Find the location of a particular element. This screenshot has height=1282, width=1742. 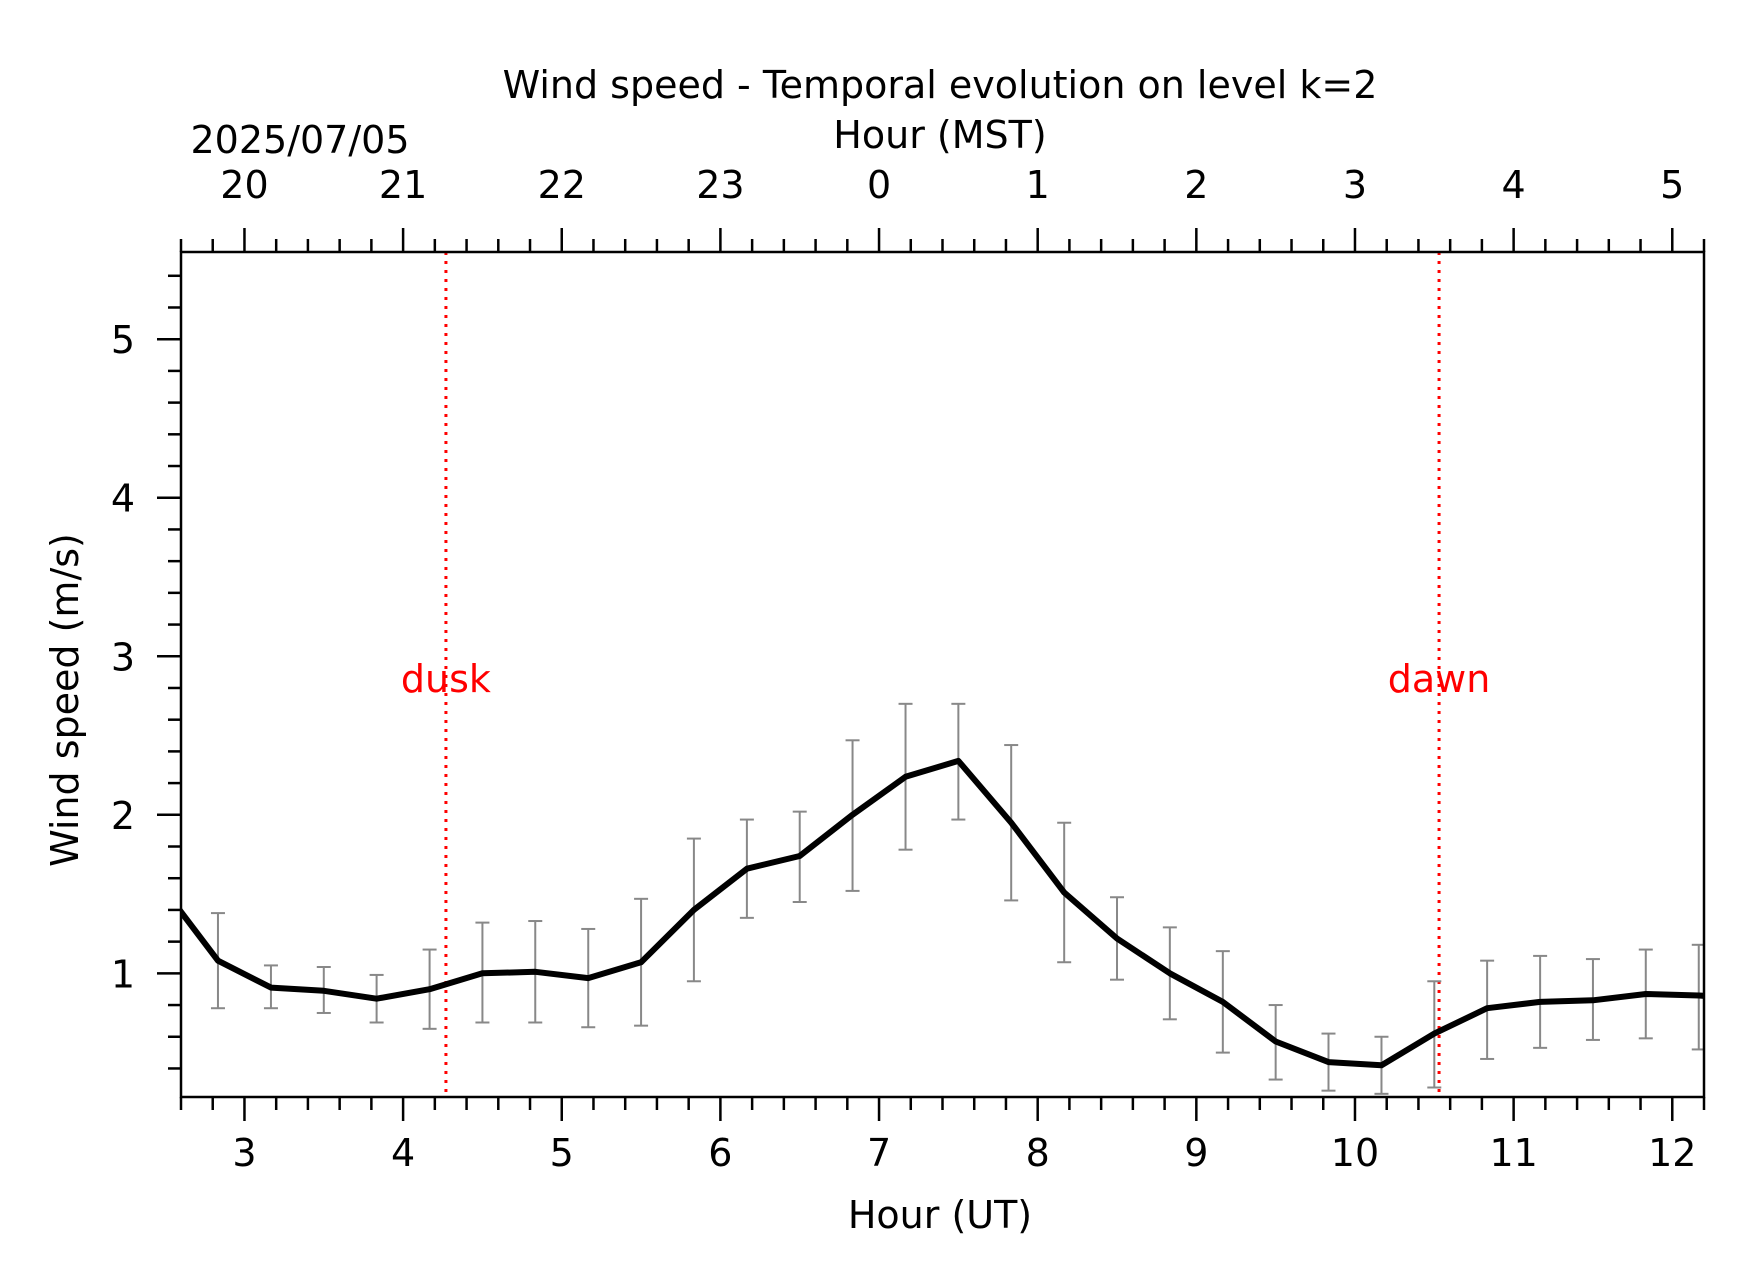

x2-tick-label: 23 is located at coordinates (720, 185).